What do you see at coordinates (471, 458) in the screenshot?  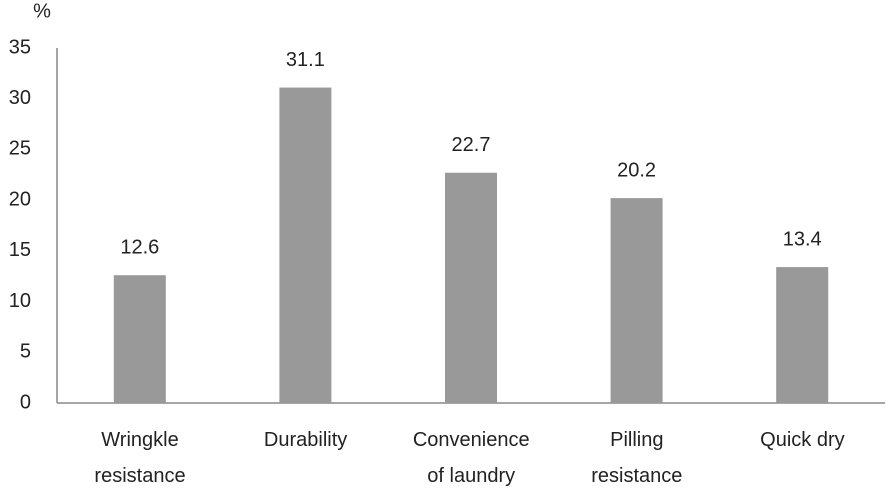 I see `x-tick-label: Convenience of laundry` at bounding box center [471, 458].